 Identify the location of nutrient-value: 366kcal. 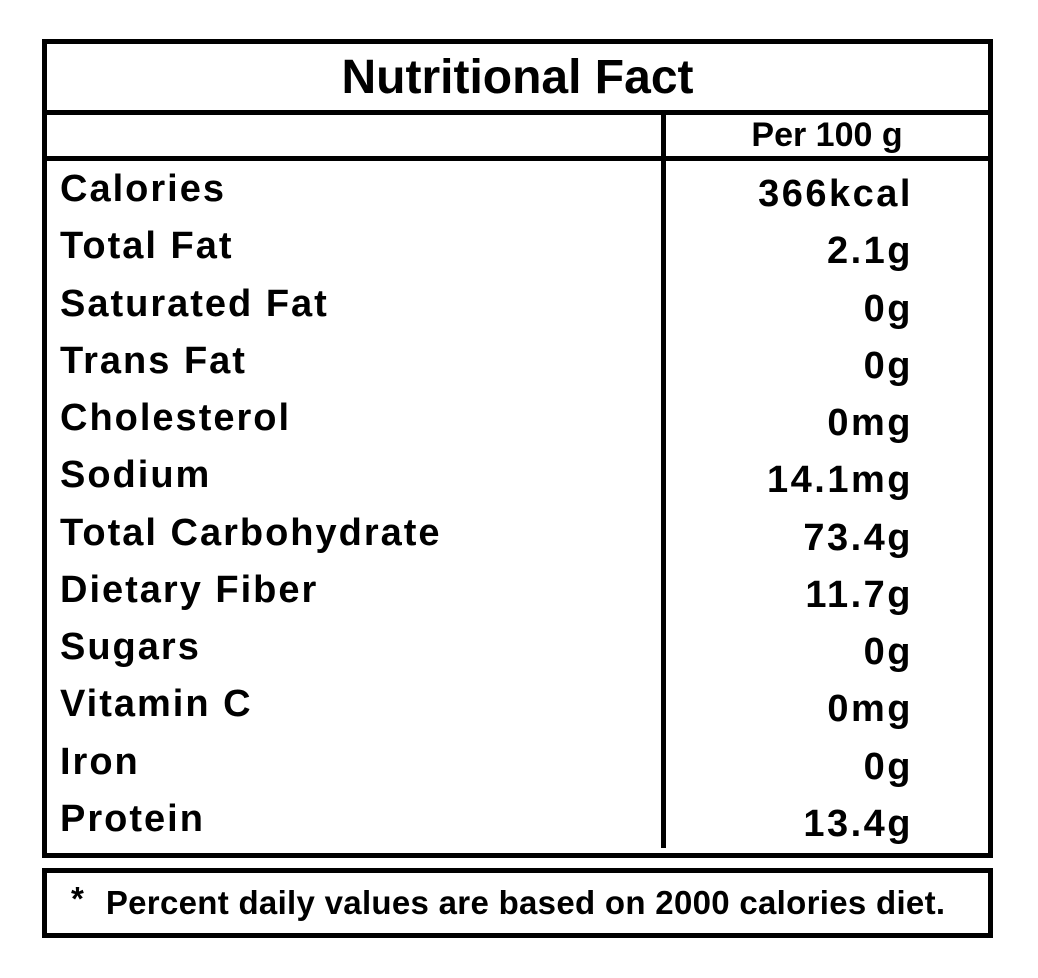
(835, 194).